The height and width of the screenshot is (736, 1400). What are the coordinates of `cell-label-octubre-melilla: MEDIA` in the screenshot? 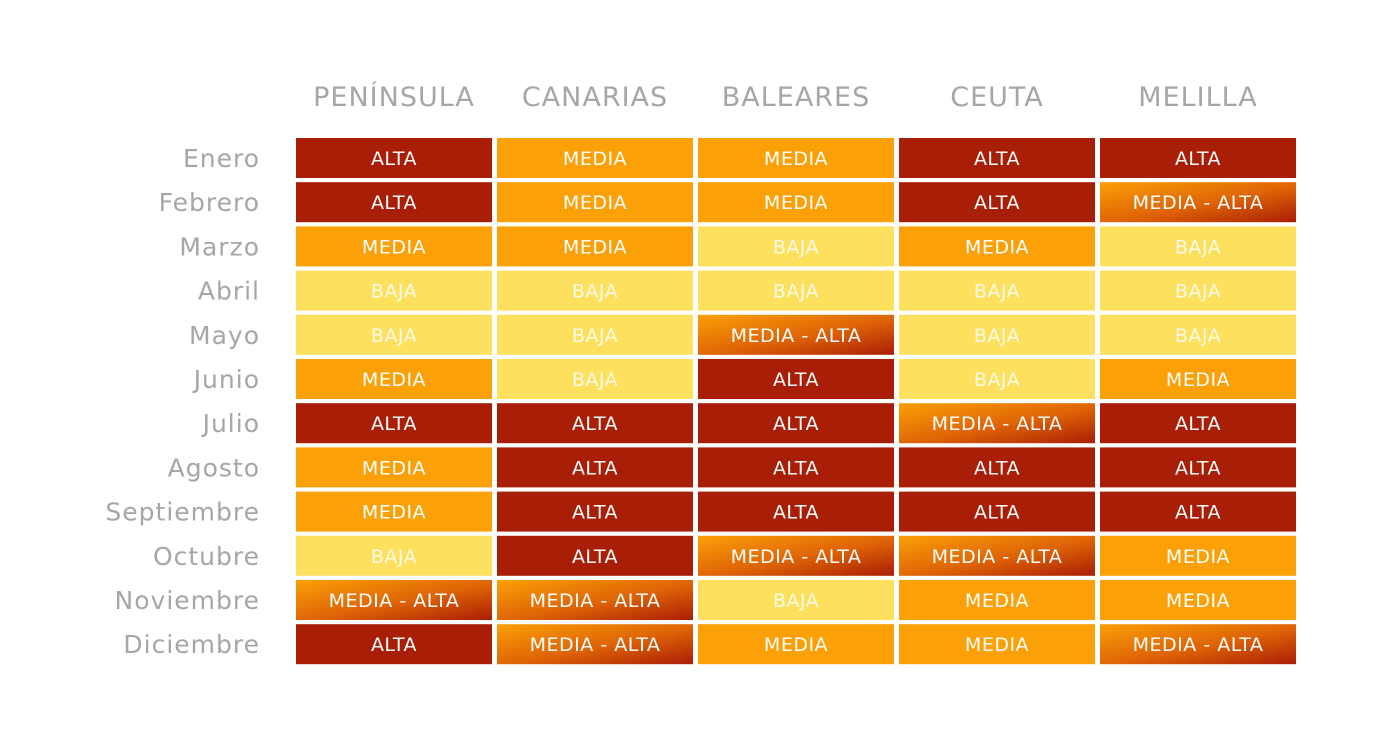 It's located at (1198, 557).